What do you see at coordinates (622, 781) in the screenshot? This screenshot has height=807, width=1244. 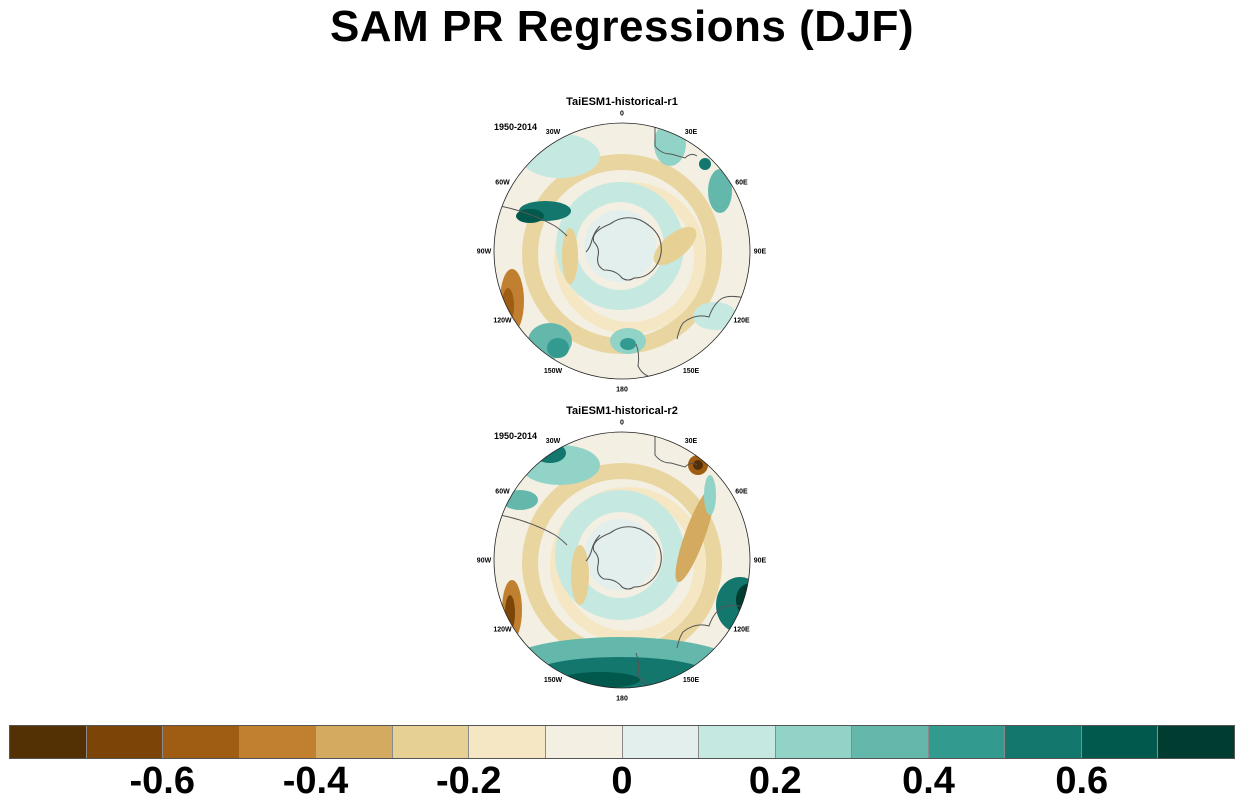 I see `colorbar-tick-label: 0` at bounding box center [622, 781].